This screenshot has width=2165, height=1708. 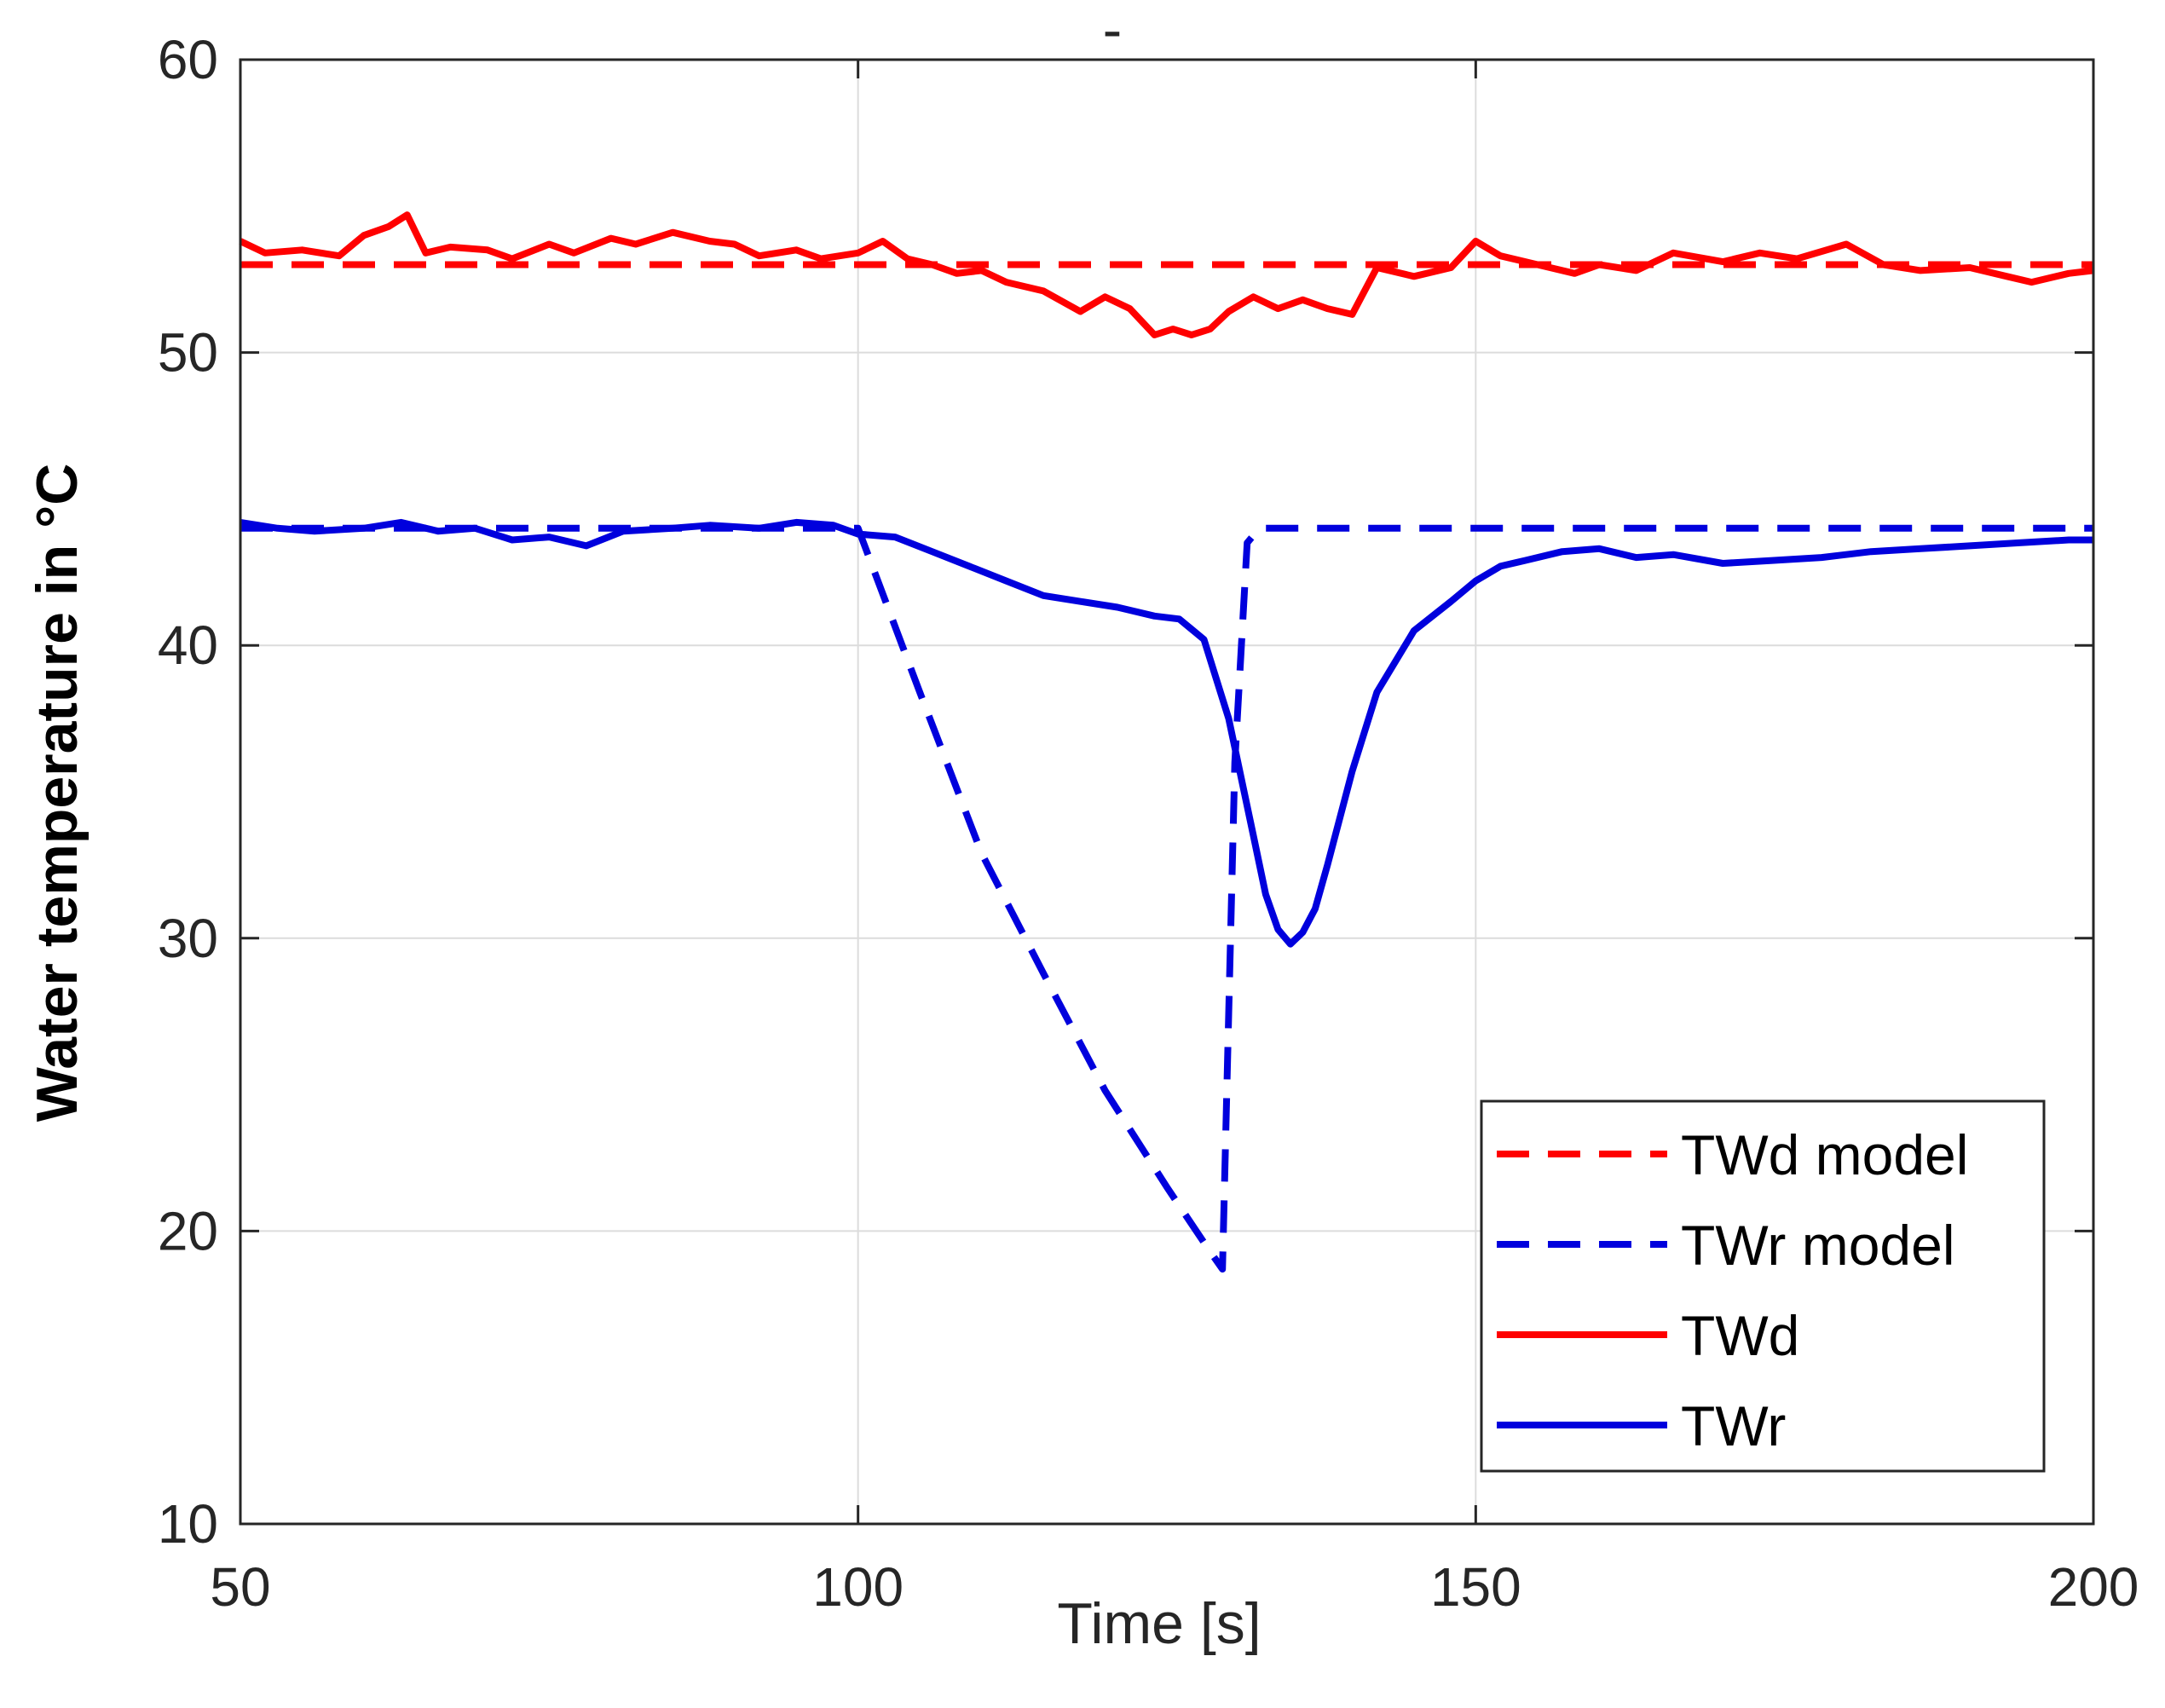 I want to click on legend-label-twd-model: TWd model, so click(x=1824, y=1154).